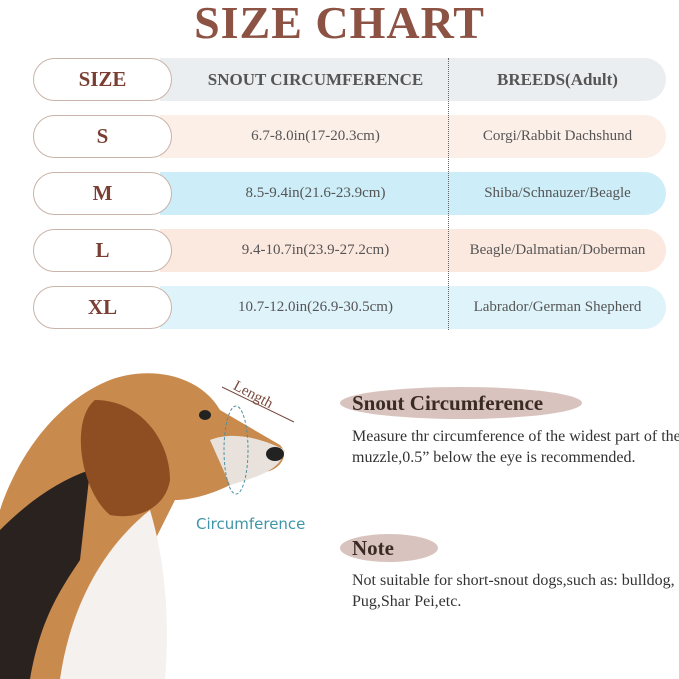  Describe the element at coordinates (258, 404) in the screenshot. I see `length-indicator` at that location.